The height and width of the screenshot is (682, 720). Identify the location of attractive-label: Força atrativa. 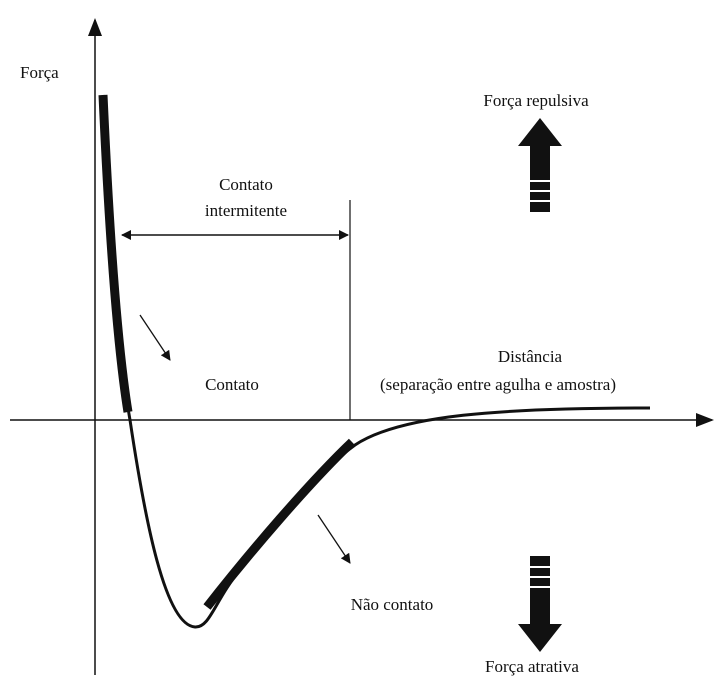
(532, 666).